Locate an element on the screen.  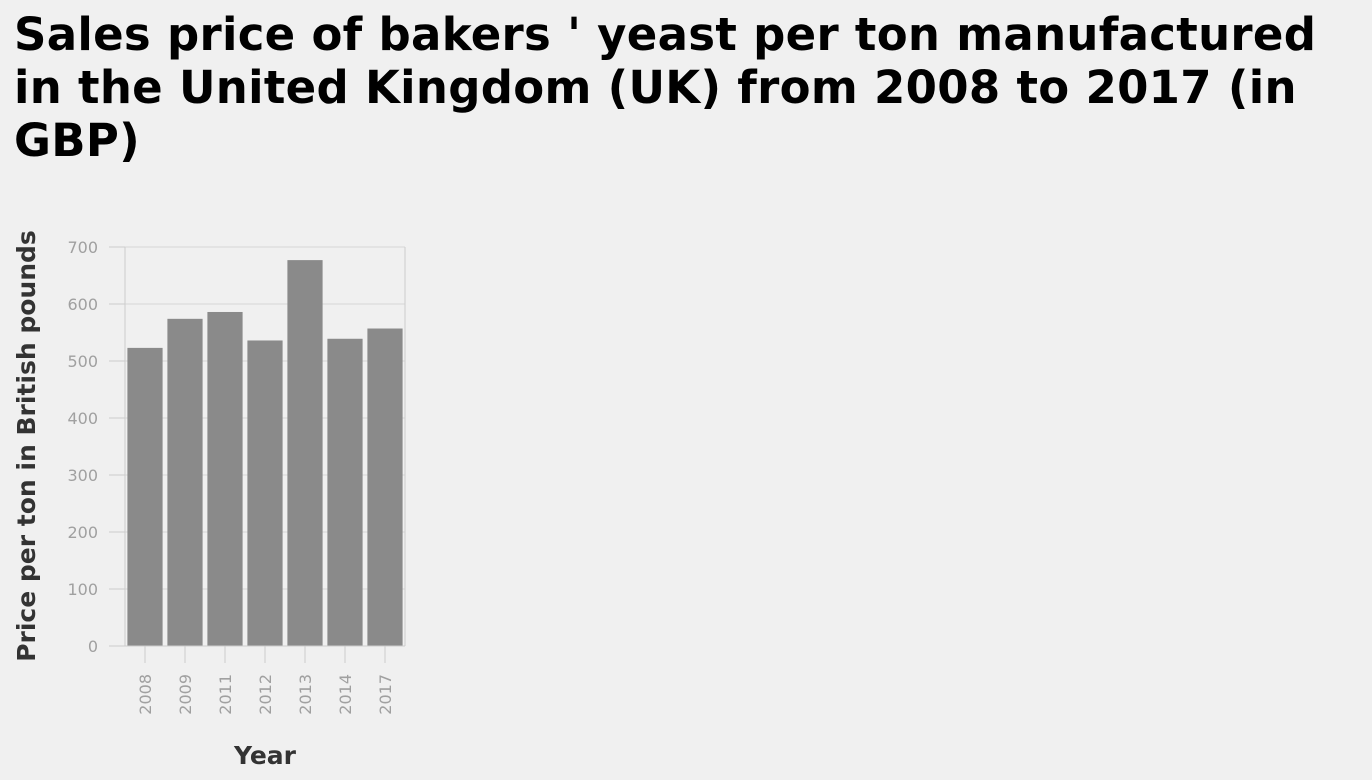
y-tick-label: 300 is located at coordinates (82, 475).